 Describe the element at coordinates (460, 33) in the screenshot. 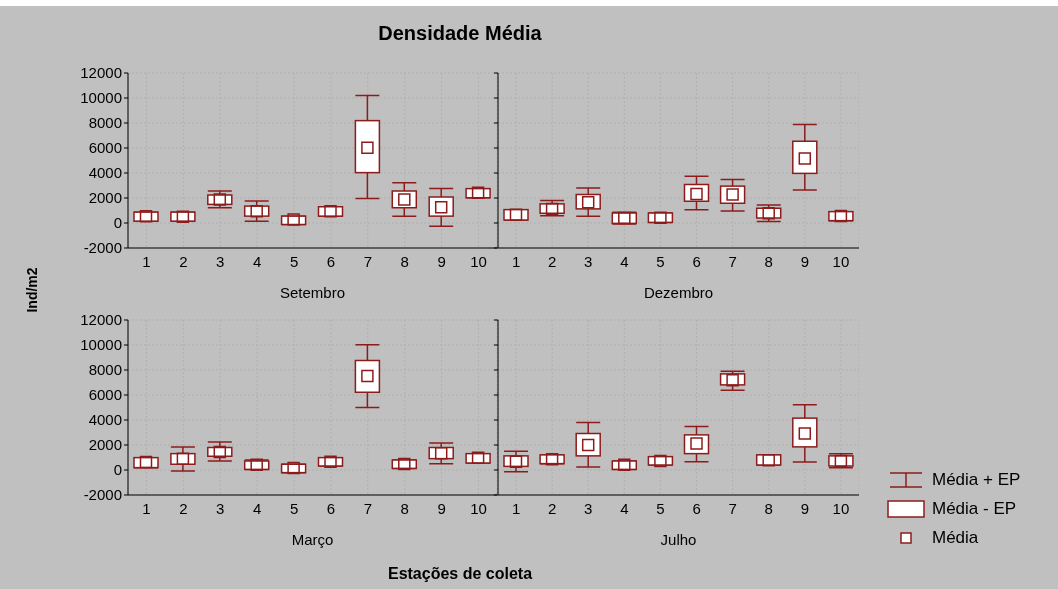

I see `chart-title: Densidade Média` at that location.